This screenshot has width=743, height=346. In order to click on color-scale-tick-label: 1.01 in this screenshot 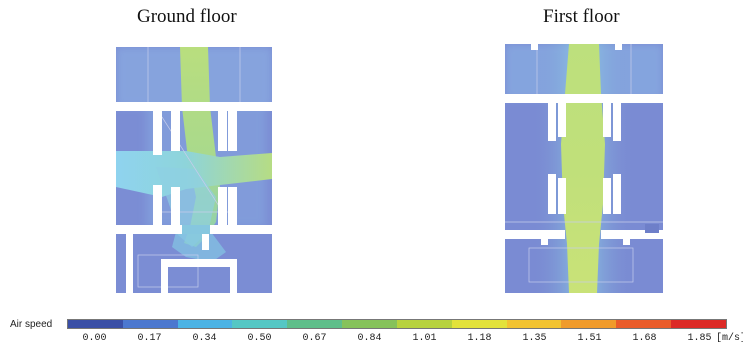, I will do `click(424, 338)`.